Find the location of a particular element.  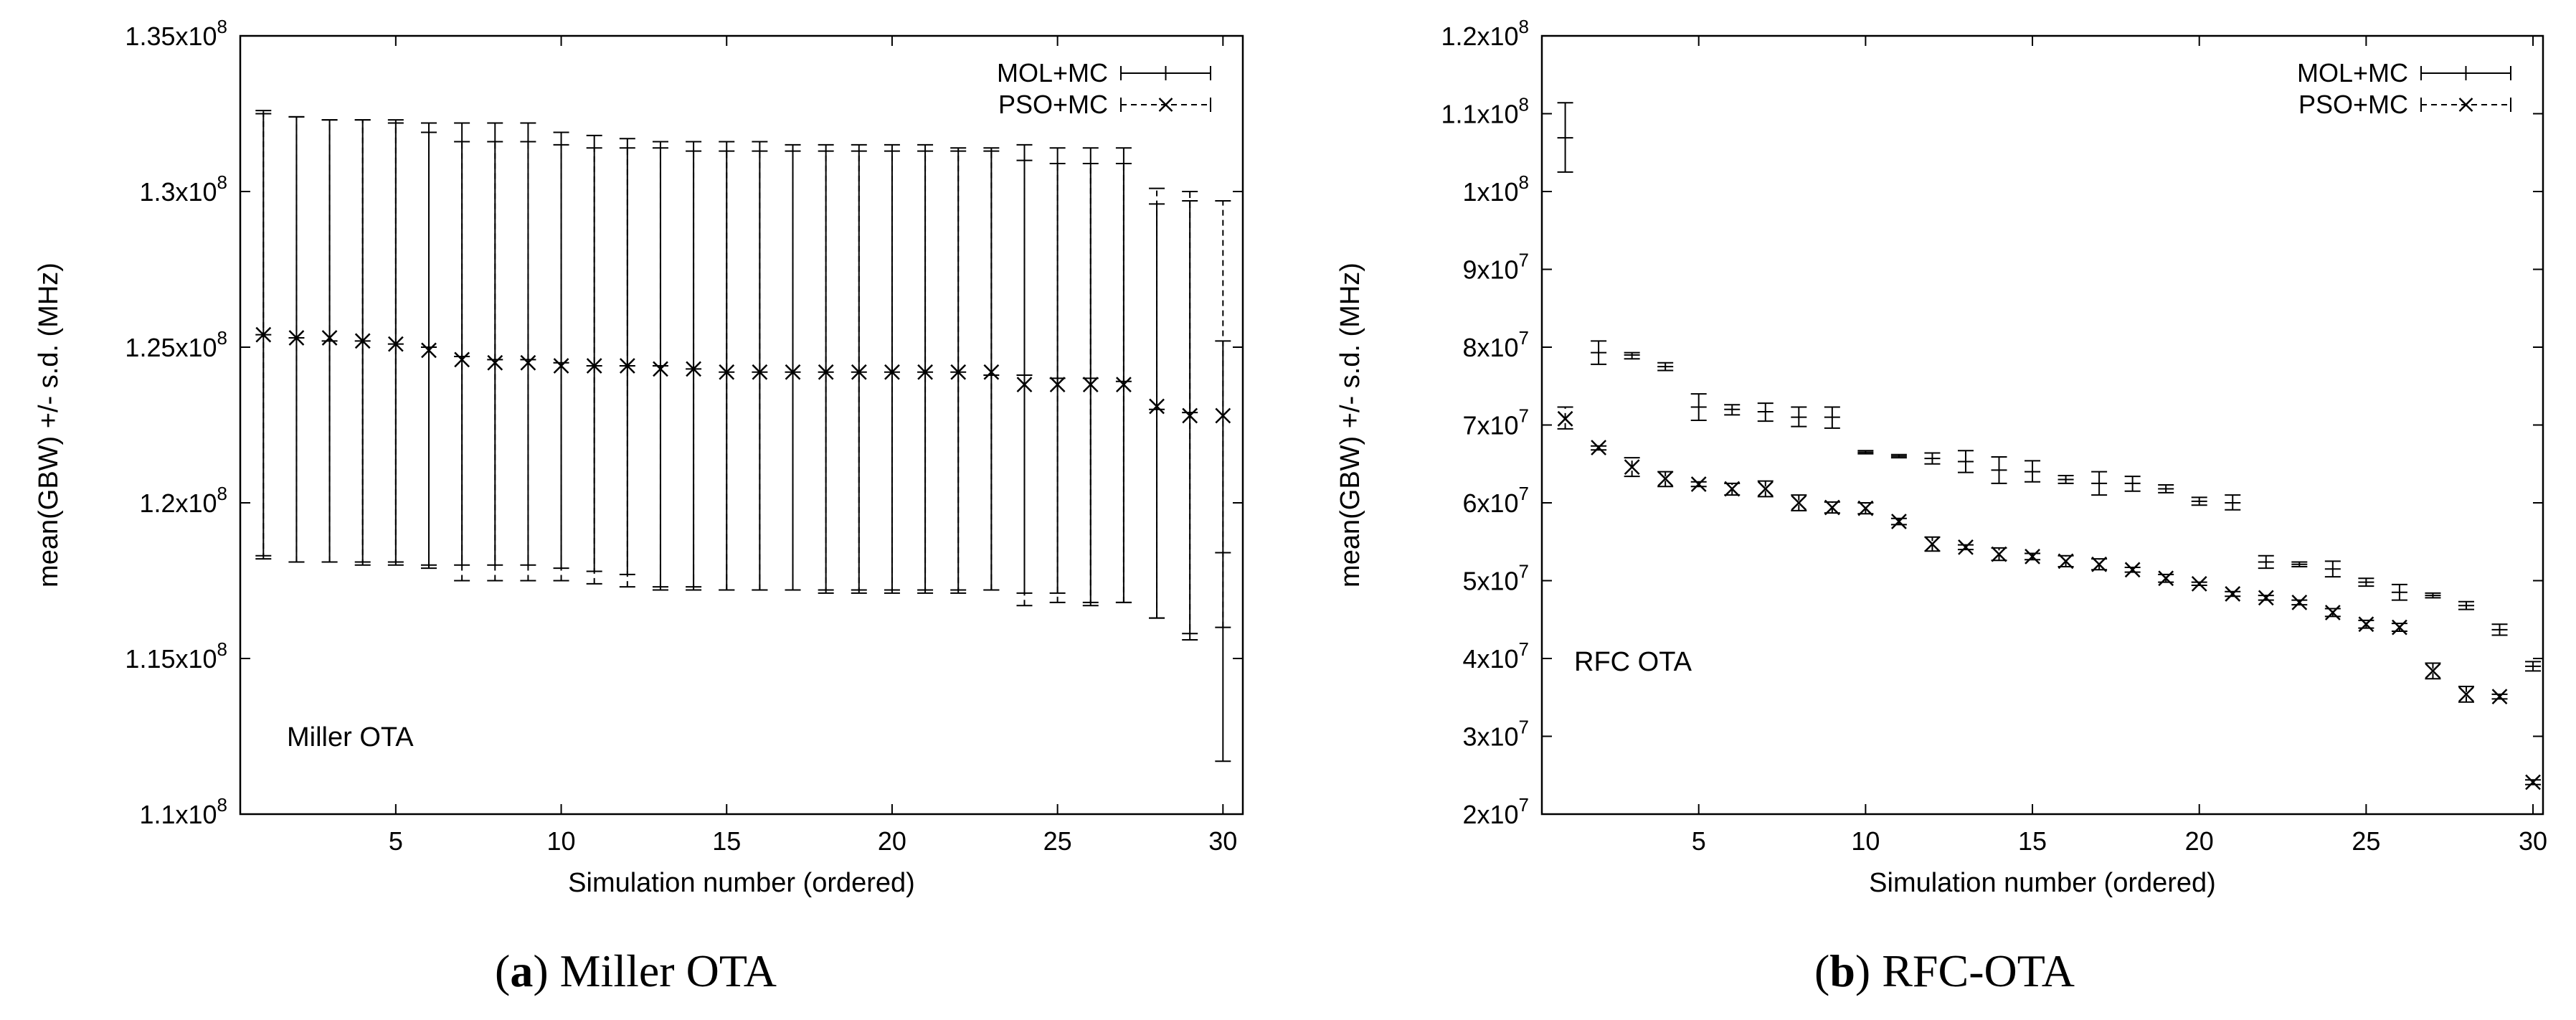

y-tick-label: 1.2x10⁸ is located at coordinates (1485, 33).